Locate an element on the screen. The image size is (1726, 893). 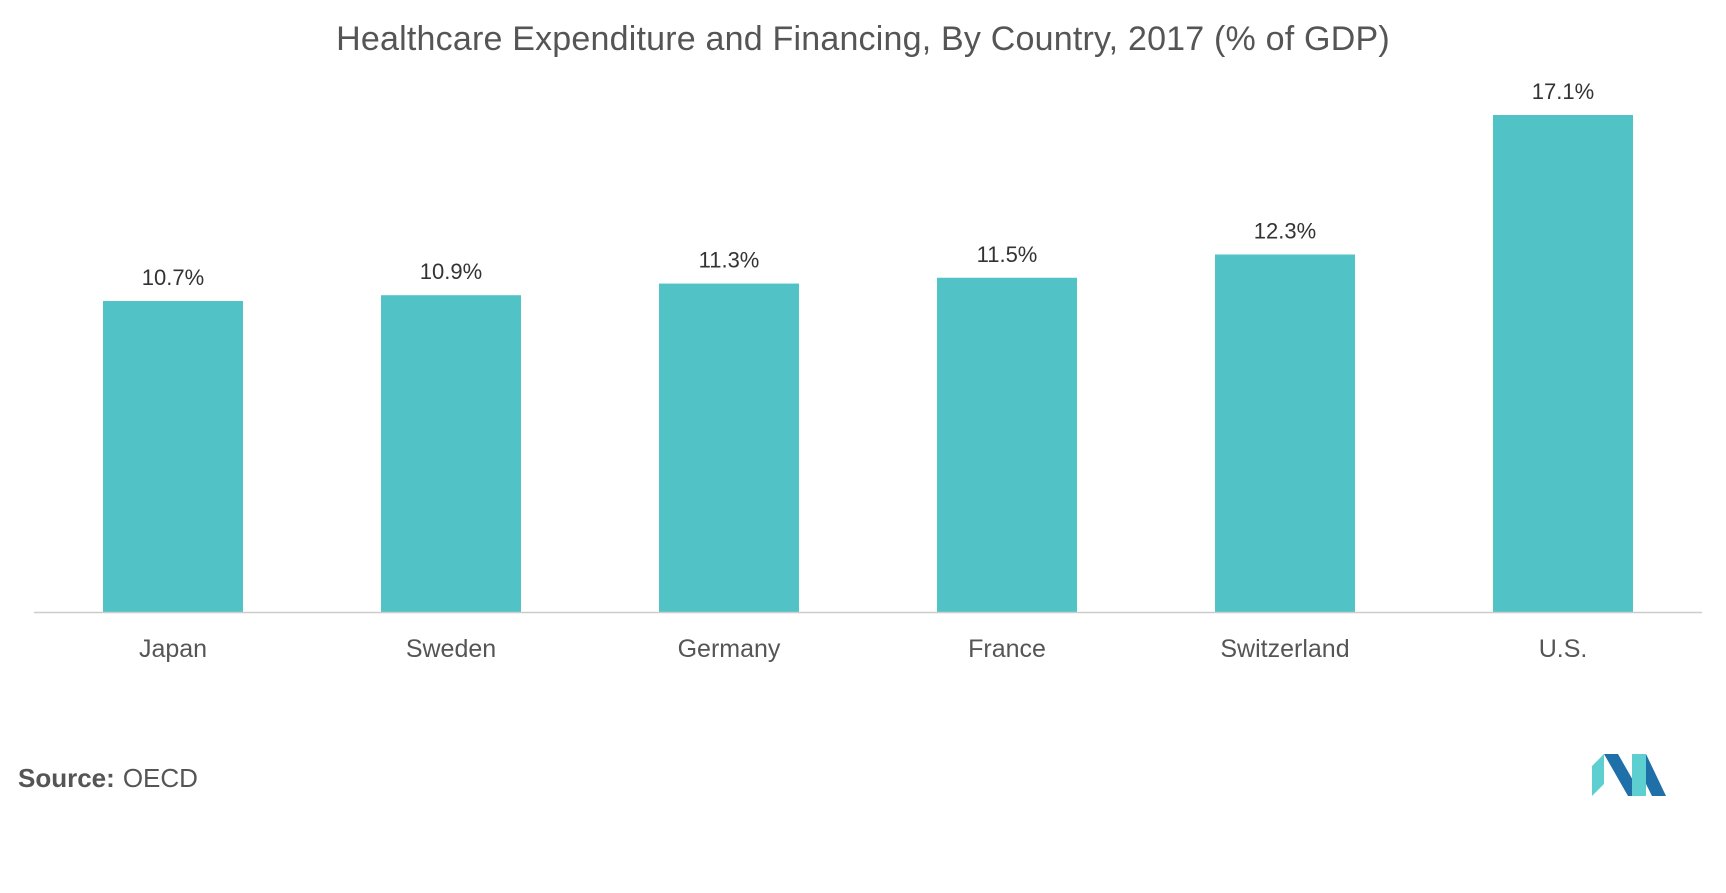
category-label: U.S. is located at coordinates (1563, 649).